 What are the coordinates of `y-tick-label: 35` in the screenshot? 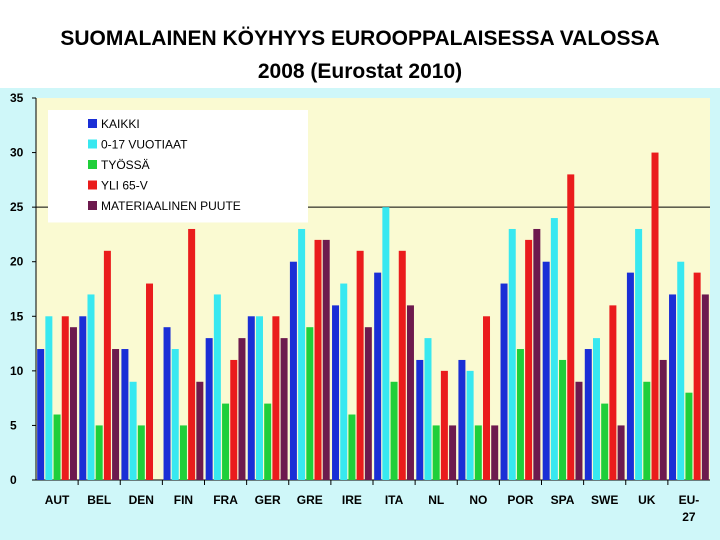 It's located at (17, 98).